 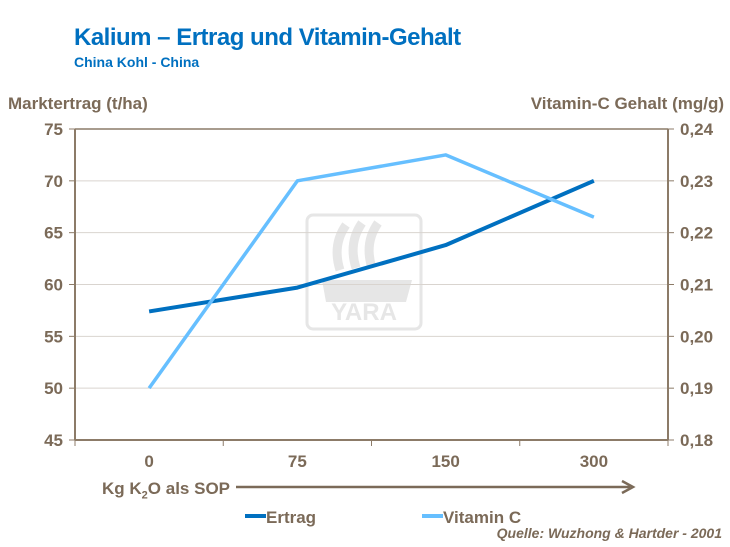 What do you see at coordinates (53, 440) in the screenshot?
I see `y-tick-label: 45` at bounding box center [53, 440].